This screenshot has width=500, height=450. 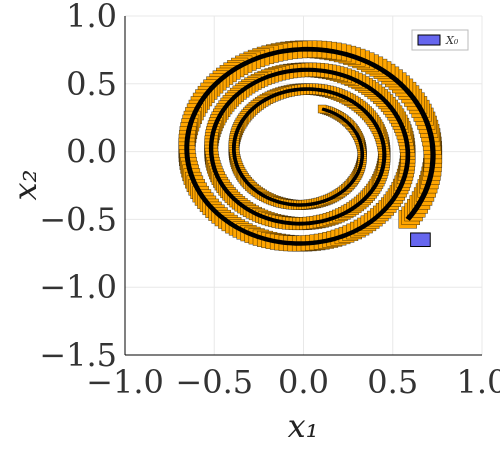 What do you see at coordinates (125, 382) in the screenshot?
I see `x-tick-label-0: −1.0` at bounding box center [125, 382].